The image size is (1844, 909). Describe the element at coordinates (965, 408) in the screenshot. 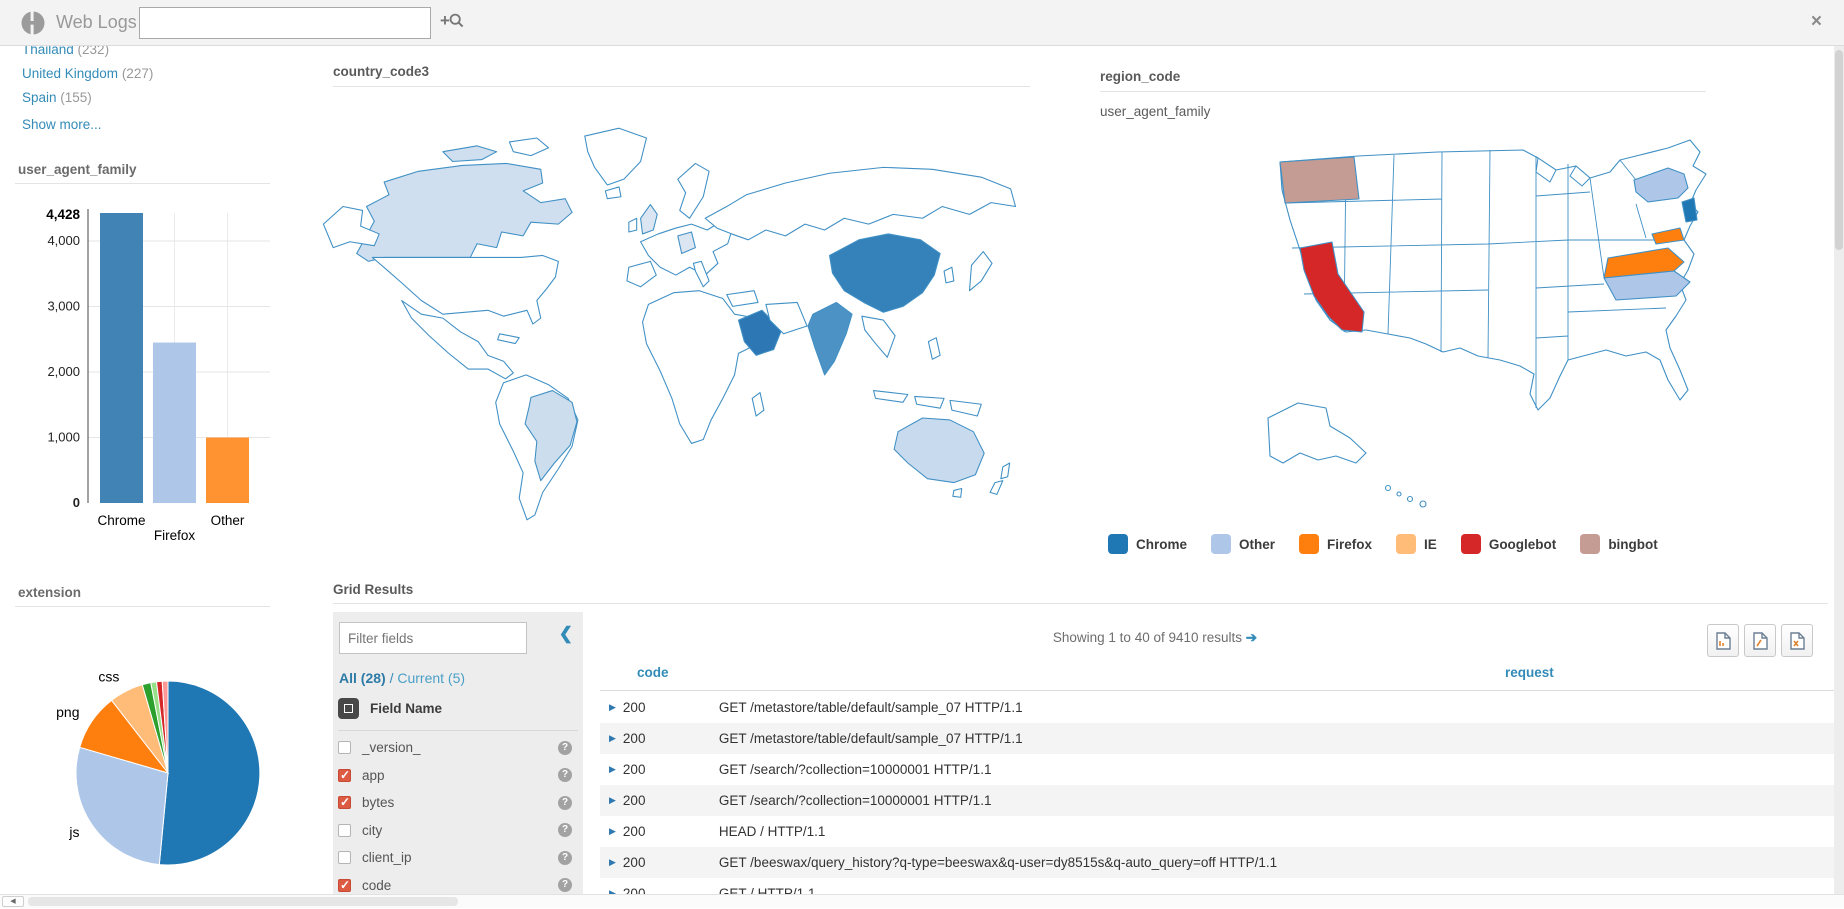

I see `map-country-new-guinea` at that location.